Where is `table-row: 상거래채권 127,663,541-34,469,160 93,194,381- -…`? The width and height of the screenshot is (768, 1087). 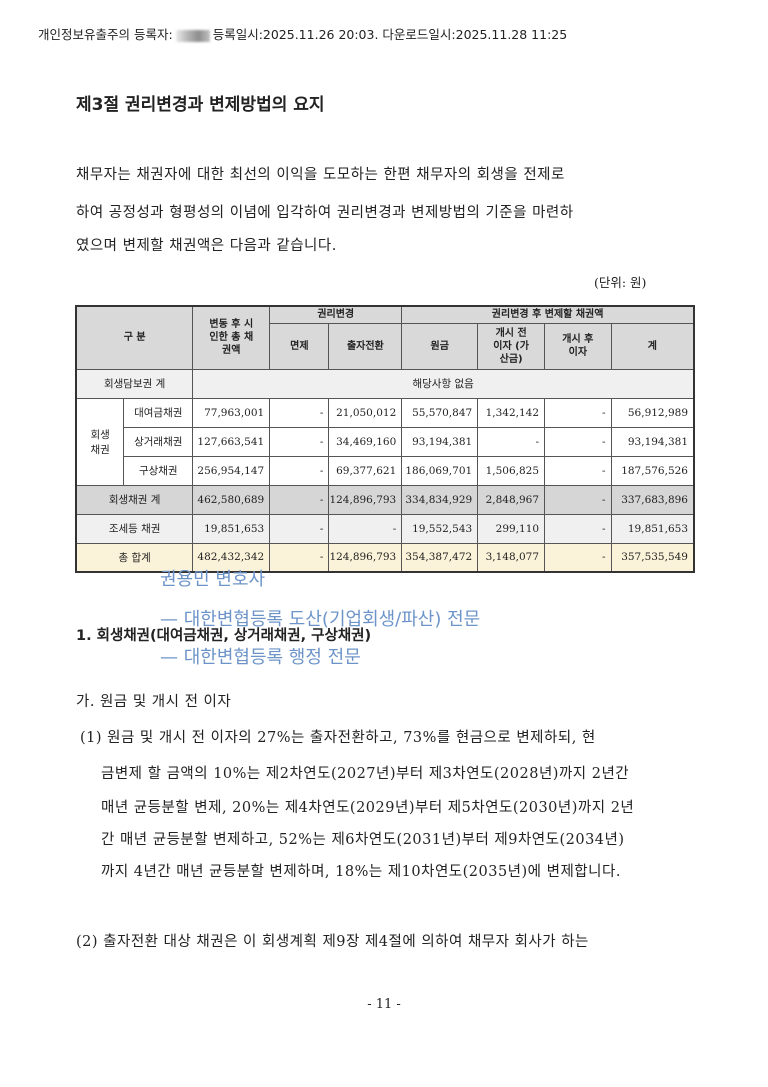
table-row: 상거래채권 127,663,541-34,469,160 93,194,381- -… is located at coordinates (385, 441).